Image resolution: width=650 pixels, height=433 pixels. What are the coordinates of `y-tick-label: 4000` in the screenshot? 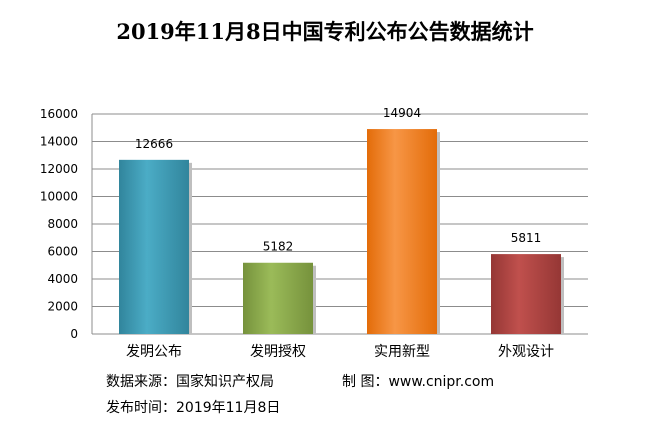 It's located at (62, 279).